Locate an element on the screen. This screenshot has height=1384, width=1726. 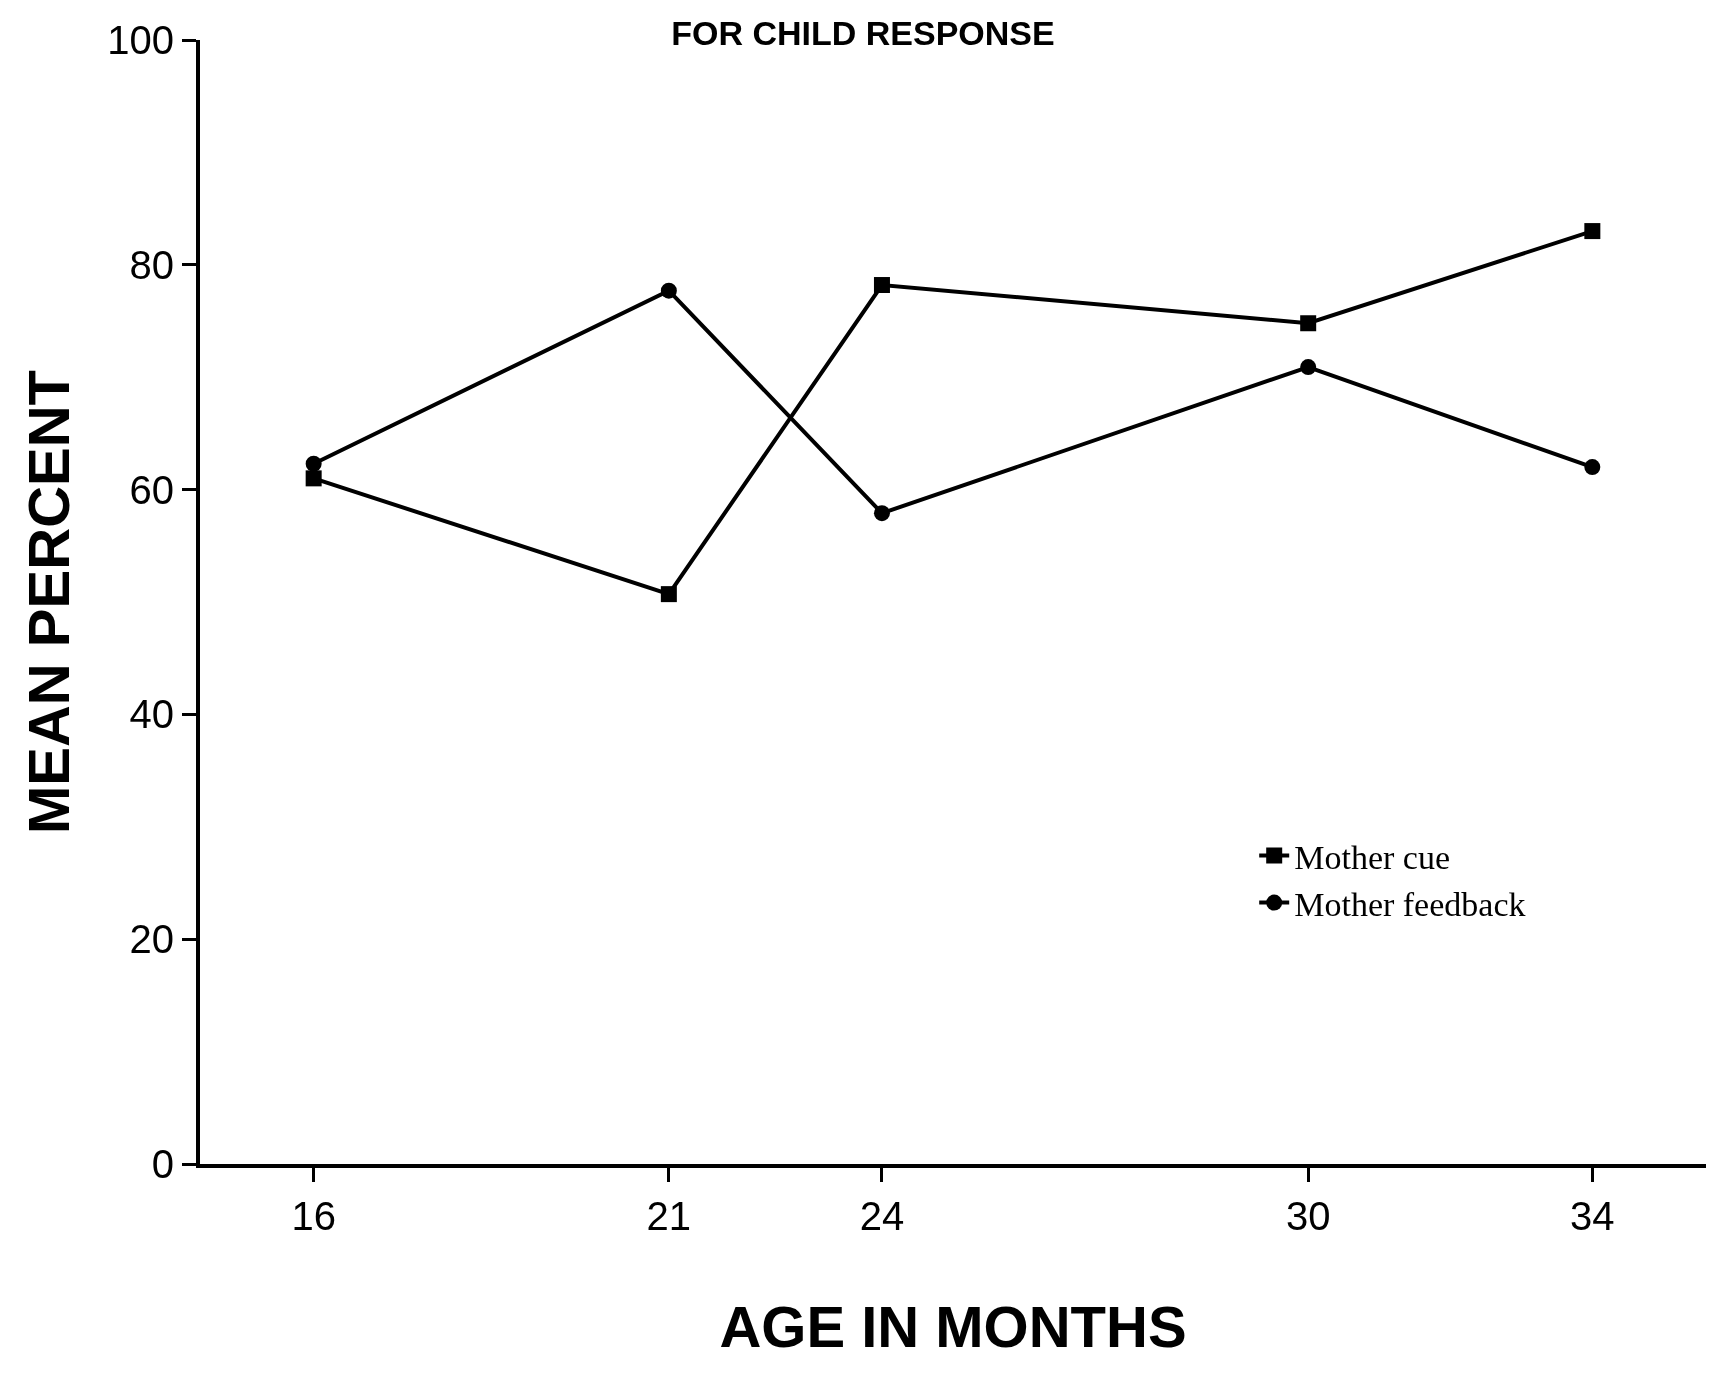
x-tick-label: 16 is located at coordinates (313, 1216).